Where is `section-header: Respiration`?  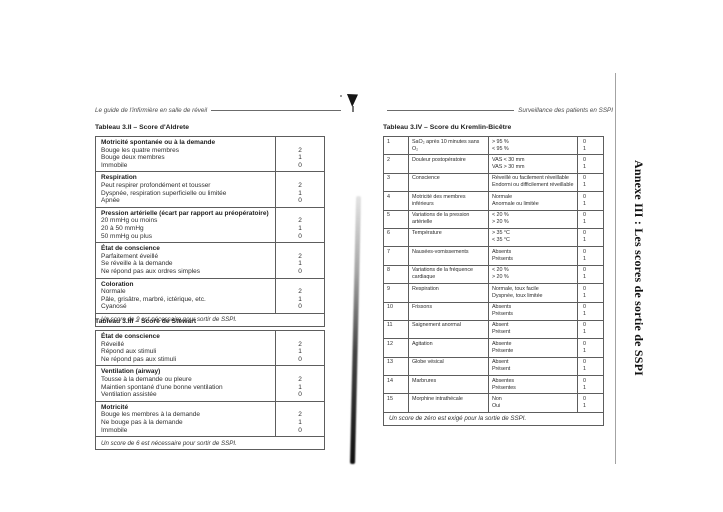
section-header: Respiration is located at coordinates (119, 178).